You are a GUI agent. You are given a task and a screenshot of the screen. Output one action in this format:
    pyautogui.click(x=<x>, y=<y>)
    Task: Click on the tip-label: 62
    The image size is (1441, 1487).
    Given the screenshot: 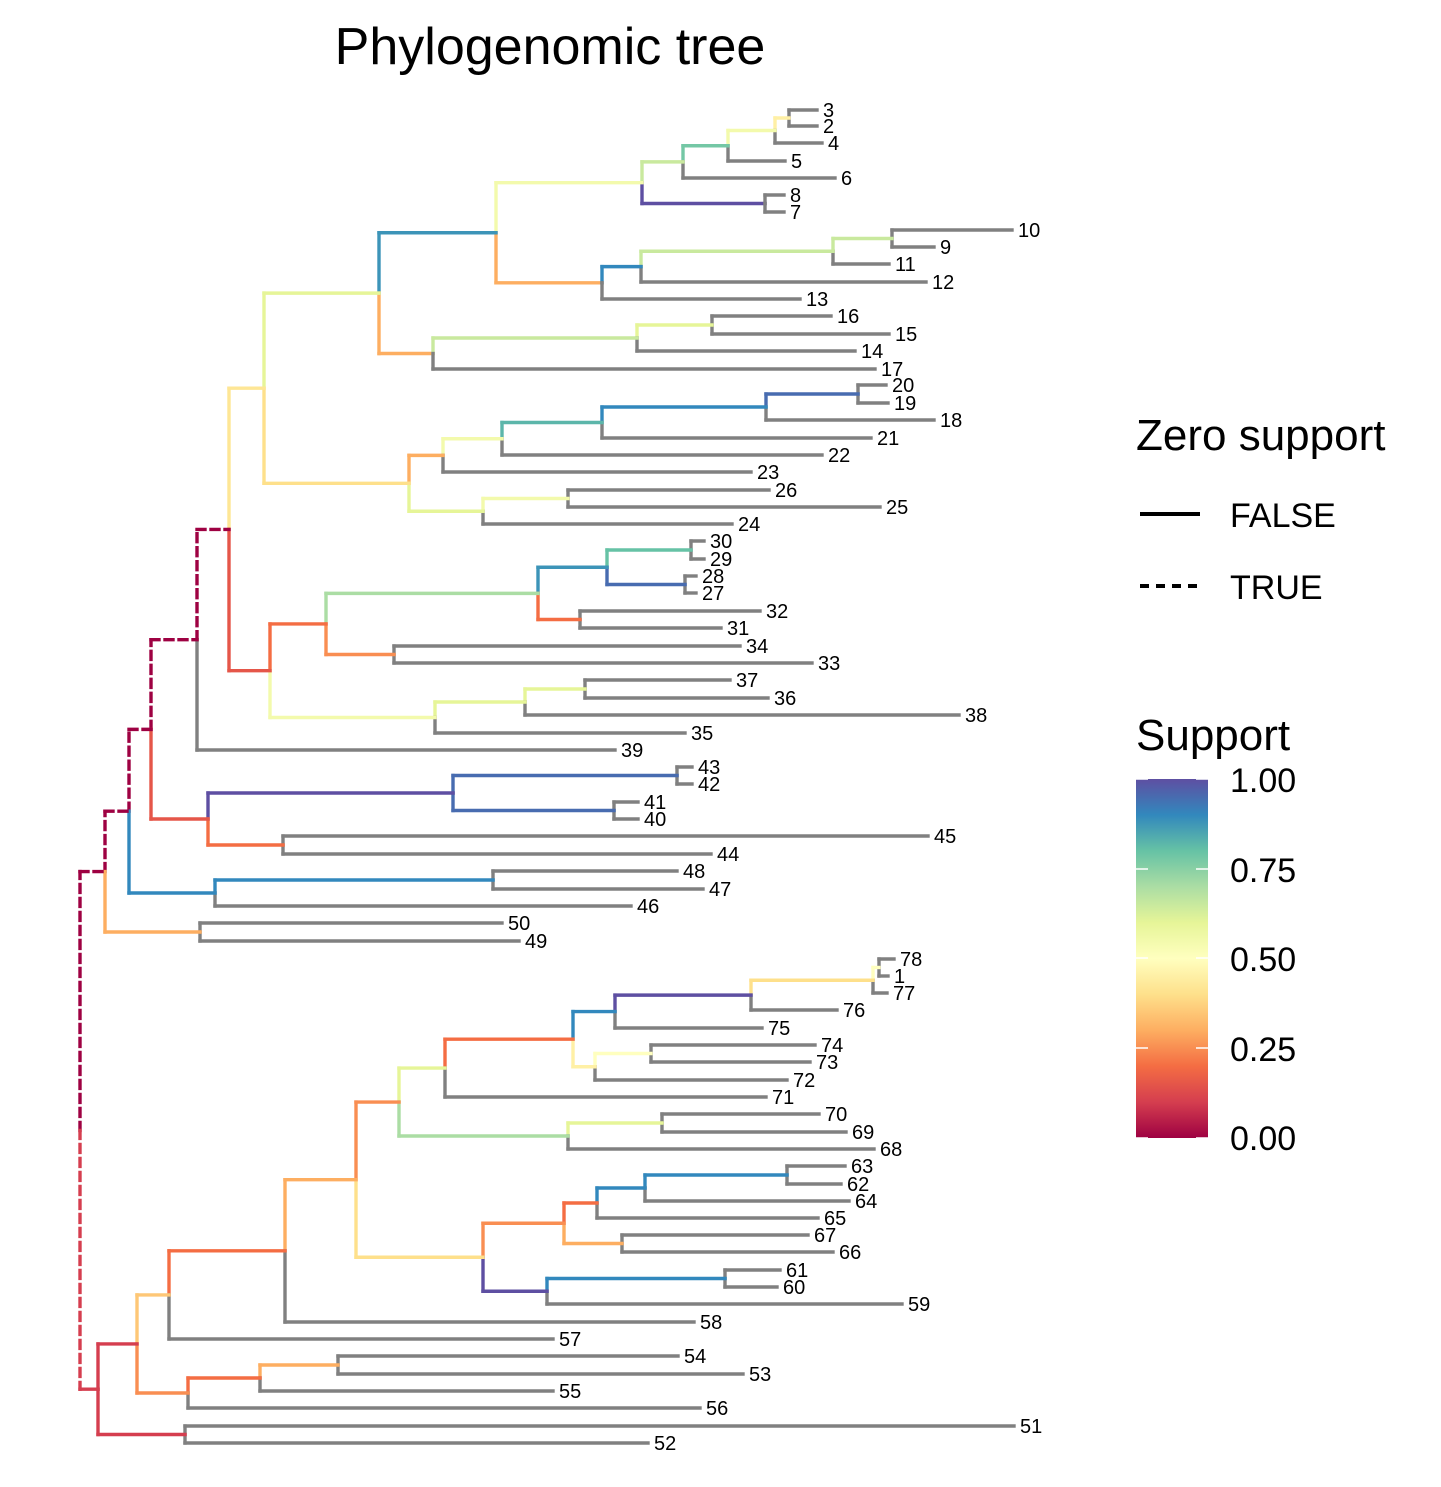 What is the action you would take?
    pyautogui.click(x=858, y=1185)
    